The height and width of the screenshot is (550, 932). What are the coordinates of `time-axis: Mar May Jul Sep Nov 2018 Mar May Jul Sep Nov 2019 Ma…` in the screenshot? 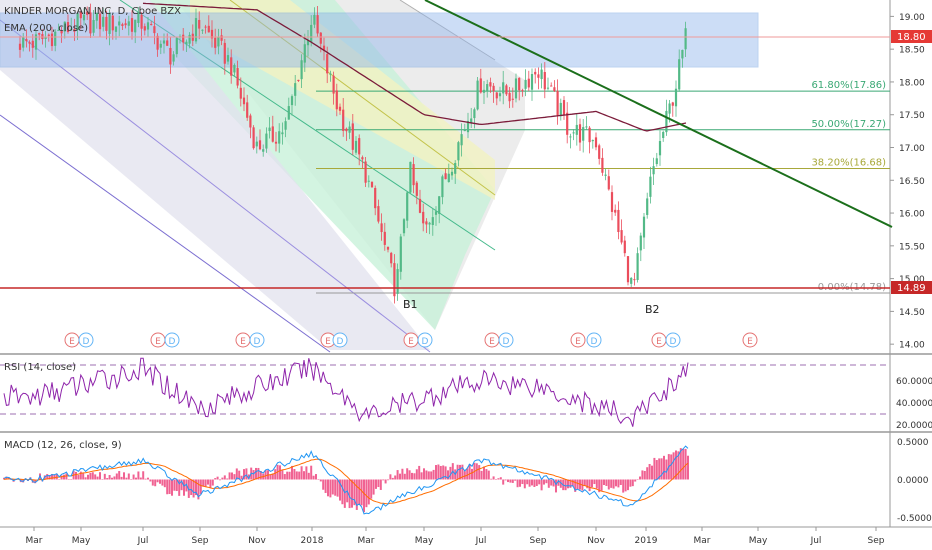 It's located at (455, 536).